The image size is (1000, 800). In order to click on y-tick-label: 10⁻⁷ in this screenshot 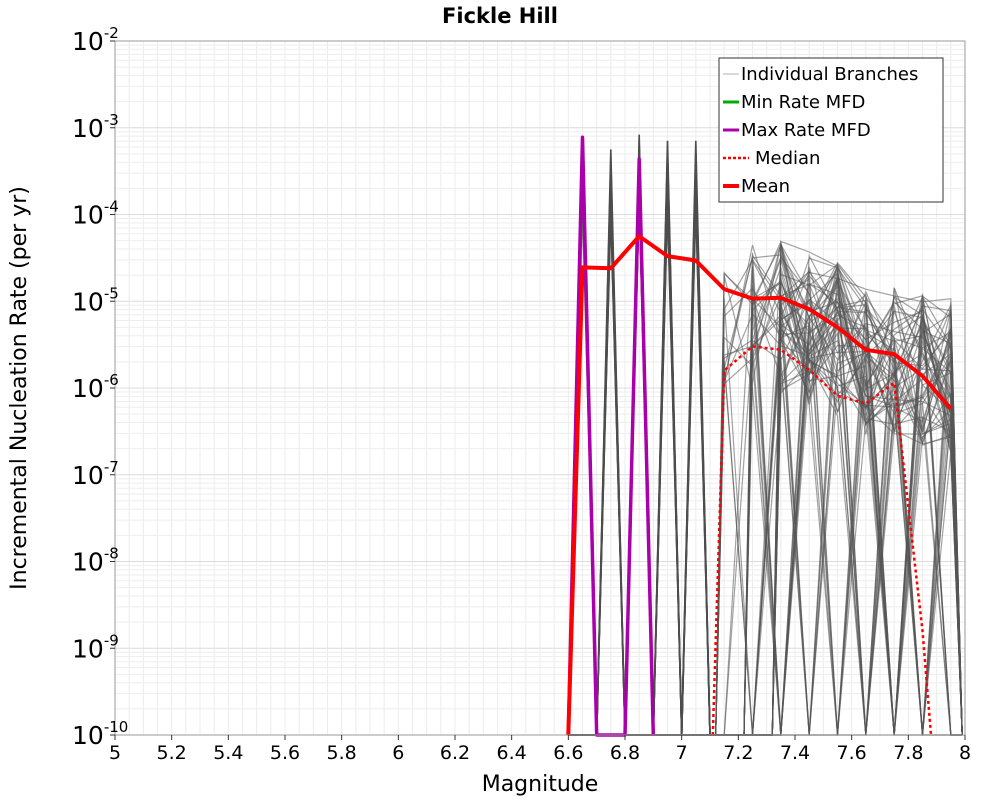, I will do `click(95, 474)`.